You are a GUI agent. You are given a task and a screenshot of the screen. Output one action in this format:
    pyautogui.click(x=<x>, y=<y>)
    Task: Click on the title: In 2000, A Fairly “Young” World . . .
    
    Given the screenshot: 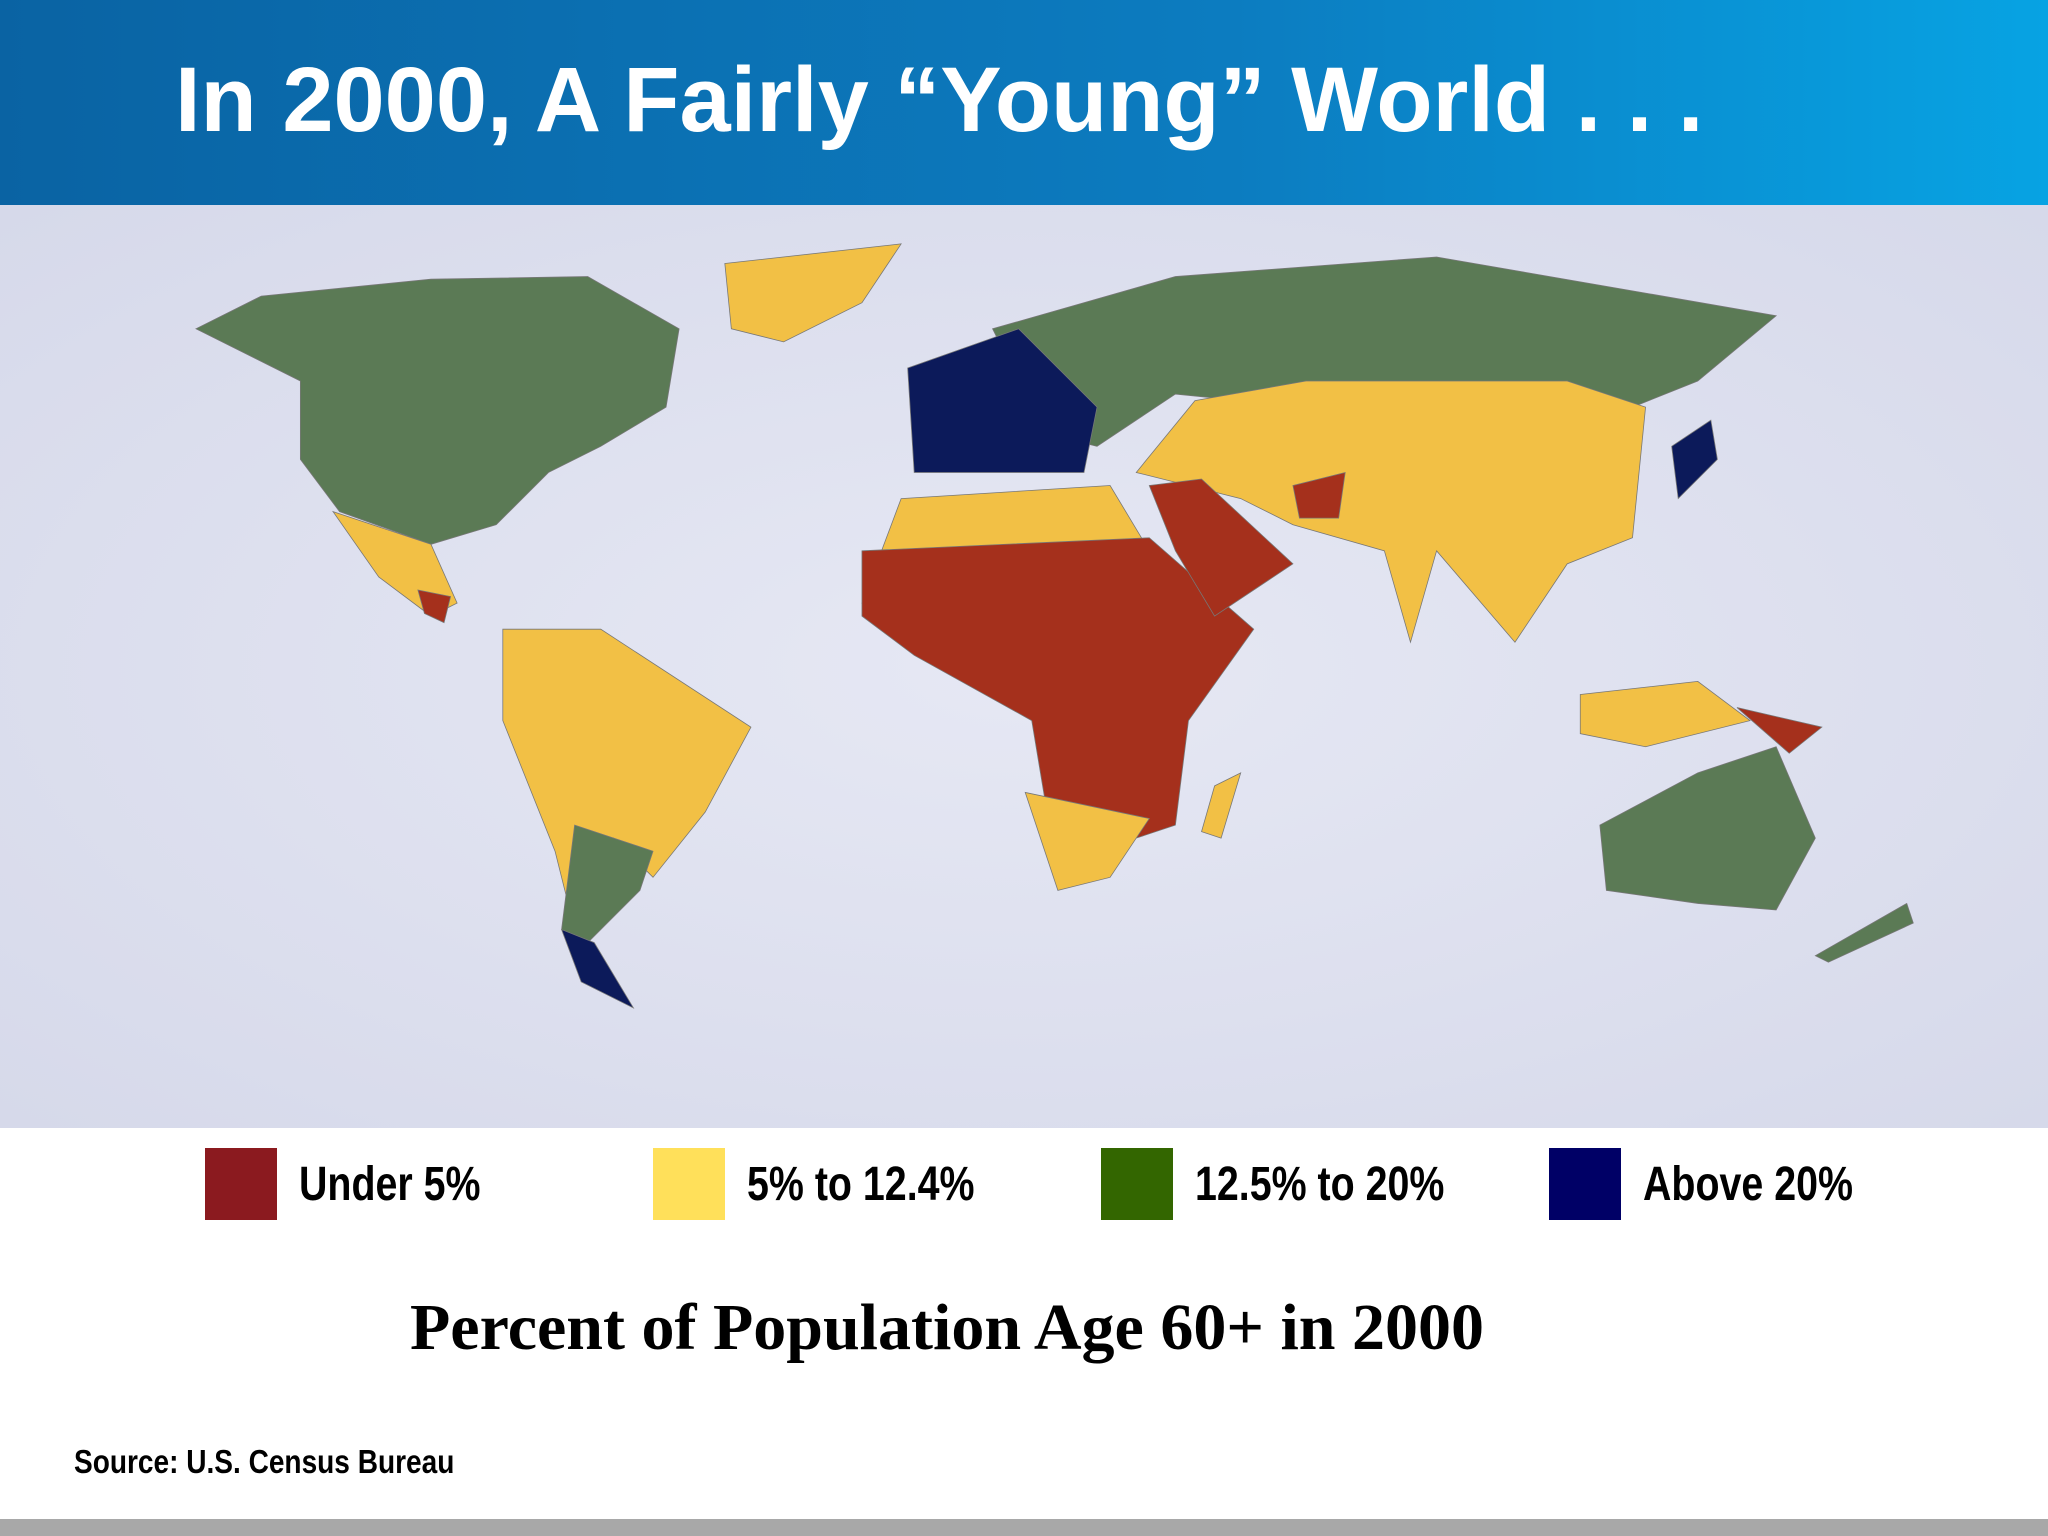 What is the action you would take?
    pyautogui.click(x=939, y=100)
    